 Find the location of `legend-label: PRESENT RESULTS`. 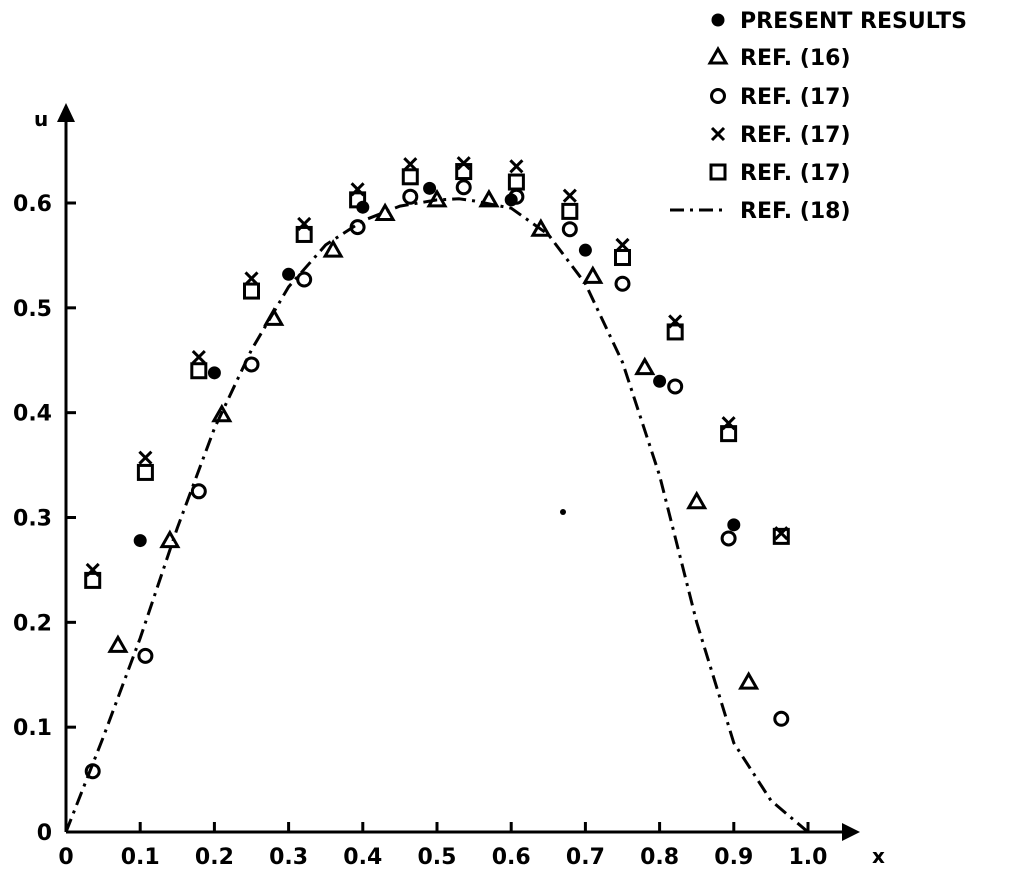

legend-label: PRESENT RESULTS is located at coordinates (853, 21).